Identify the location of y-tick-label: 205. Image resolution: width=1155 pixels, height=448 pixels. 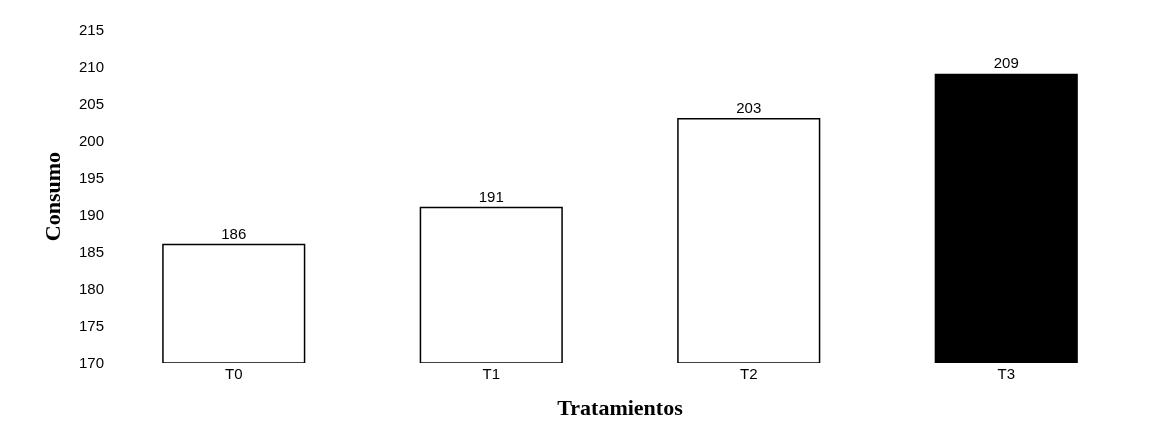
(91, 104).